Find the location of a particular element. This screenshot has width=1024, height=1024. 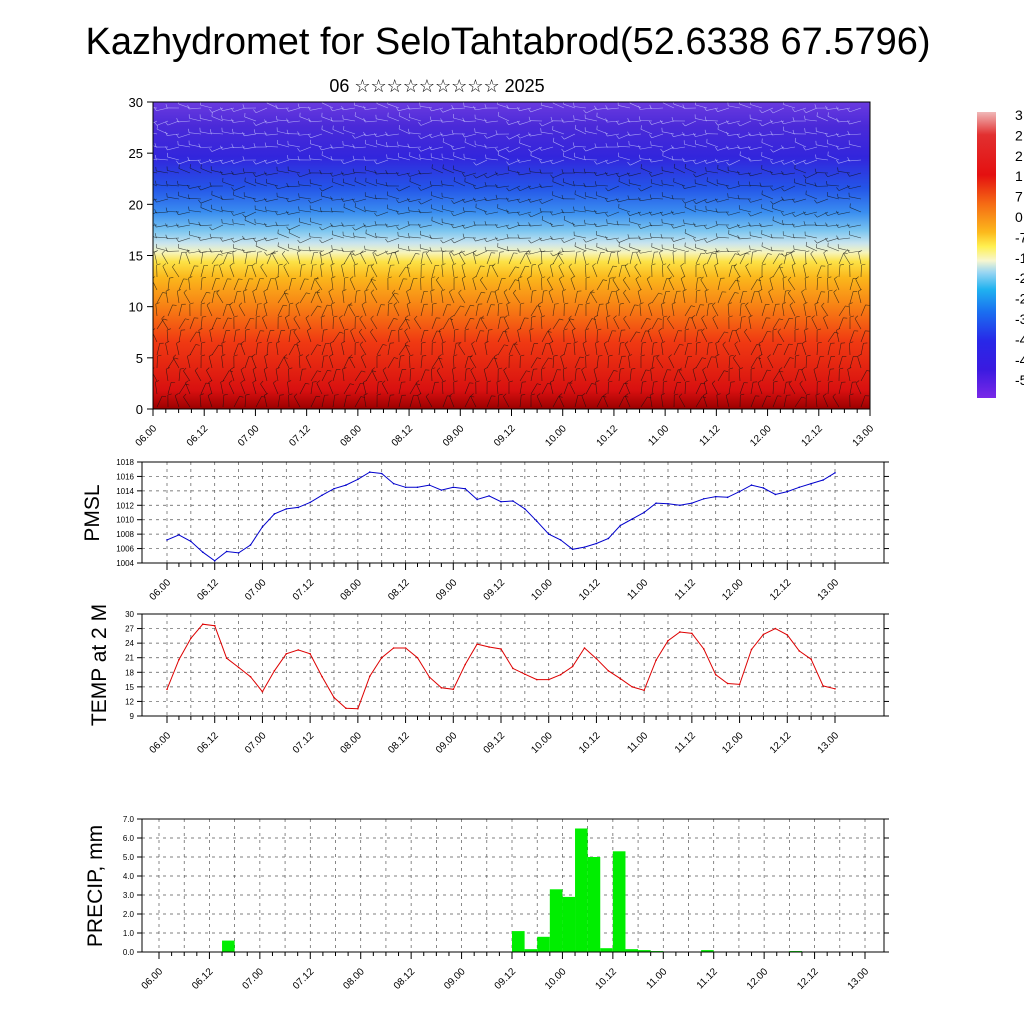

y-tick-label: 25 is located at coordinates (136, 153).